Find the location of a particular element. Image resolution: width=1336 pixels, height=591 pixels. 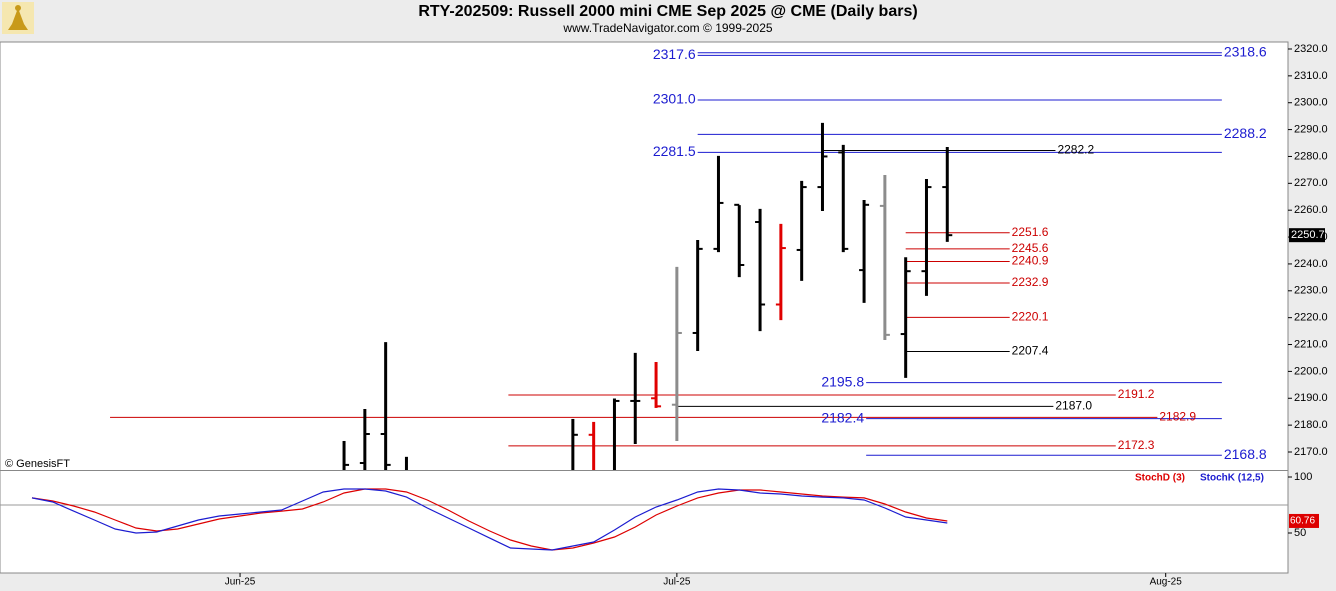

y-tick-label: 2320.0 is located at coordinates (1311, 49).